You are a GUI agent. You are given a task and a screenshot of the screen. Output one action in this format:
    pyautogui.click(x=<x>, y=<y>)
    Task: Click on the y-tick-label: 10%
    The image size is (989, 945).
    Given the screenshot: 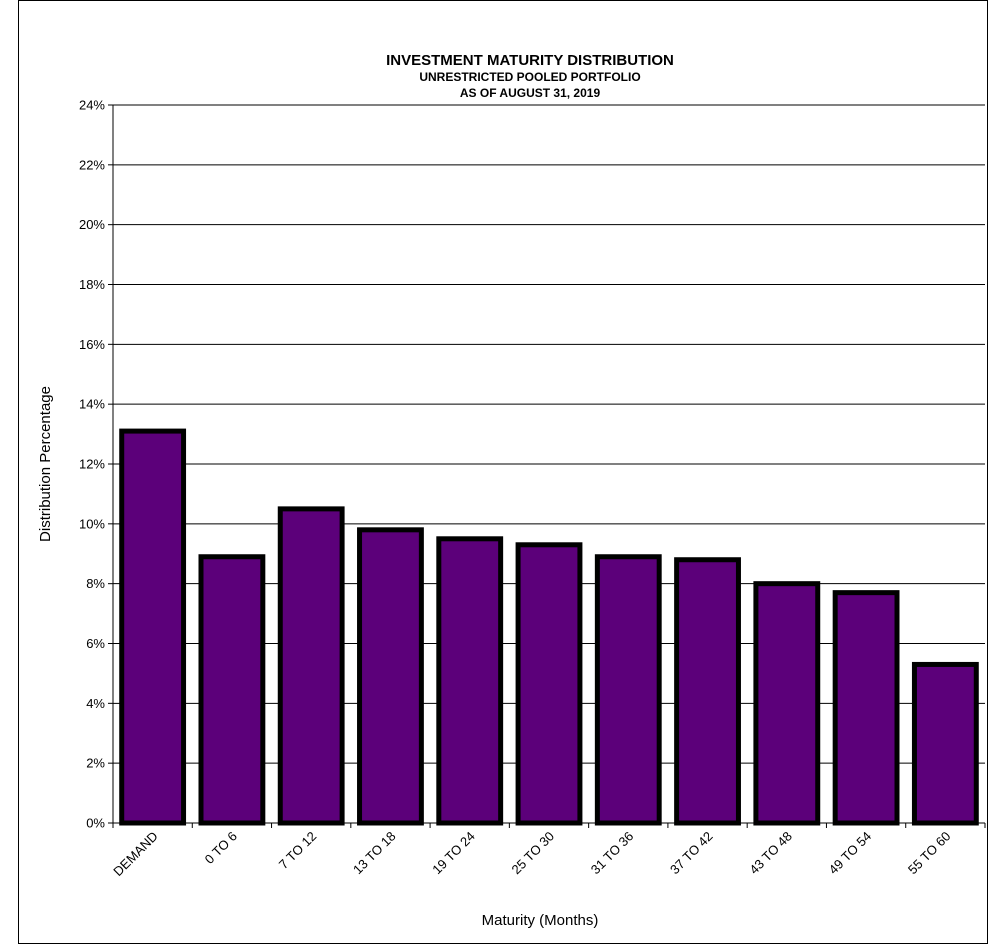 What is the action you would take?
    pyautogui.click(x=92, y=523)
    